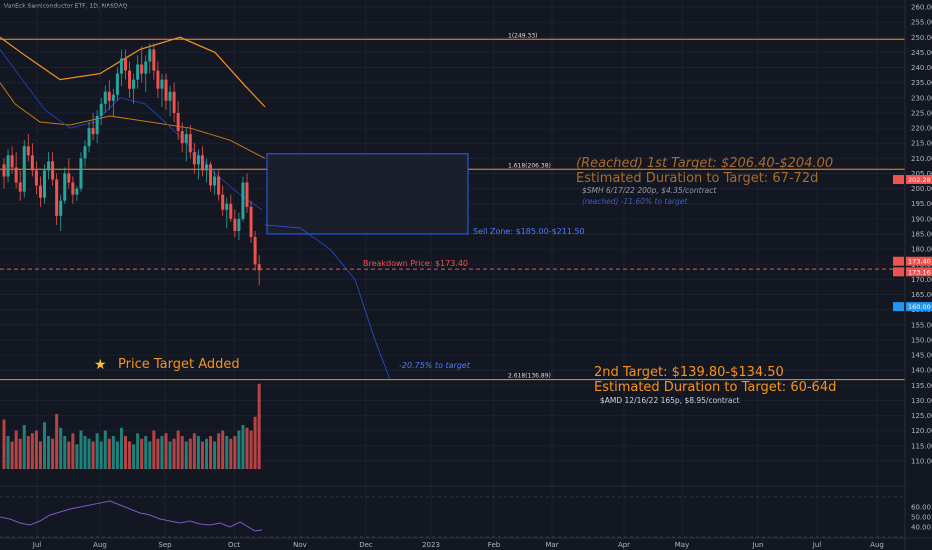 This screenshot has height=550, width=932. What do you see at coordinates (234, 545) in the screenshot?
I see `time-tick-label: Oct` at bounding box center [234, 545].